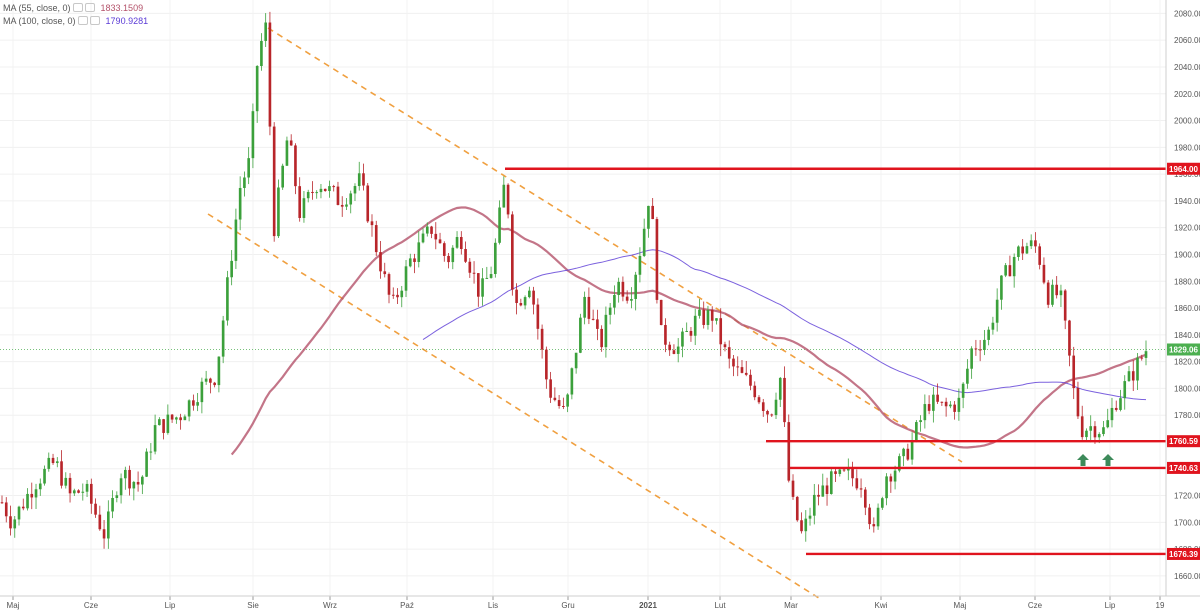  What do you see at coordinates (1187, 40) in the screenshot?
I see `y-tick-label: 2060.00` at bounding box center [1187, 40].